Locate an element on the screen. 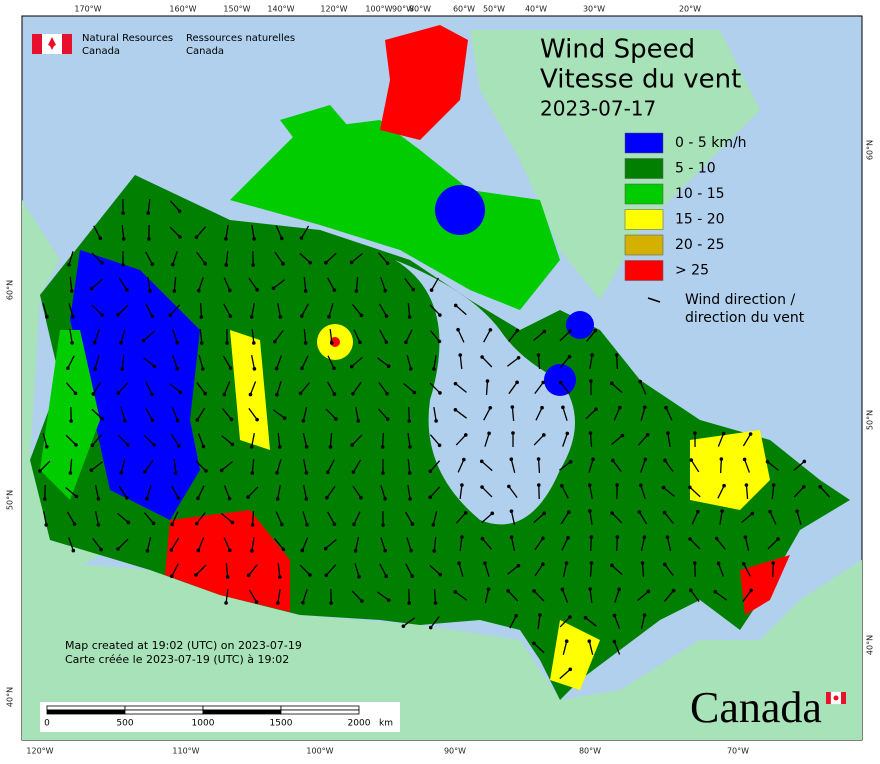 This screenshot has width=880, height=764. longitude-label: 100°W is located at coordinates (378, 9).